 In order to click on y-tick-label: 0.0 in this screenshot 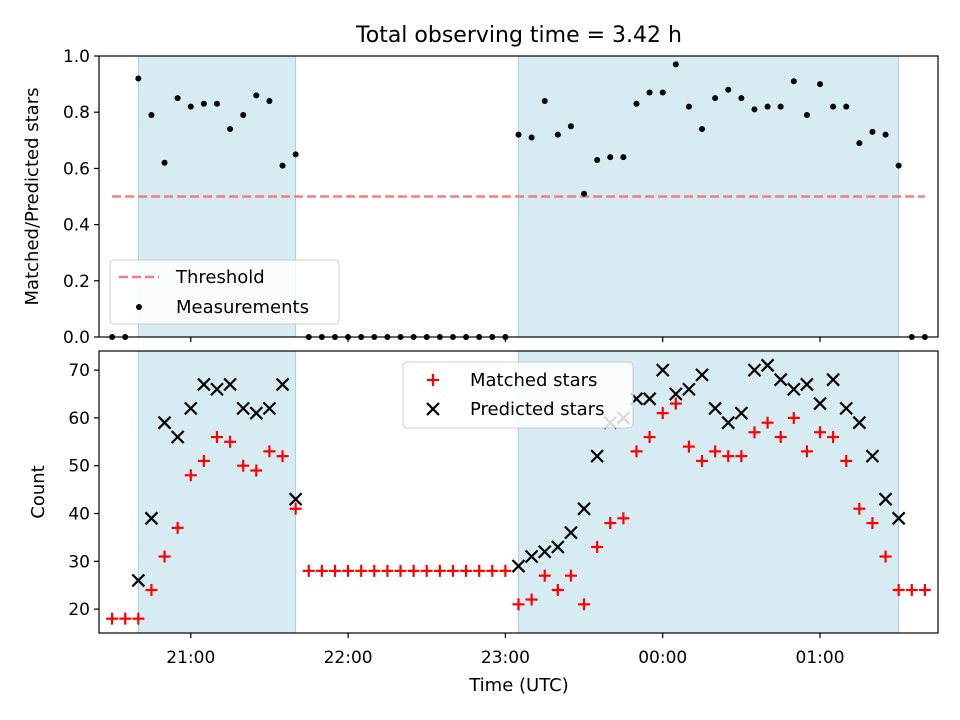, I will do `click(76, 338)`.